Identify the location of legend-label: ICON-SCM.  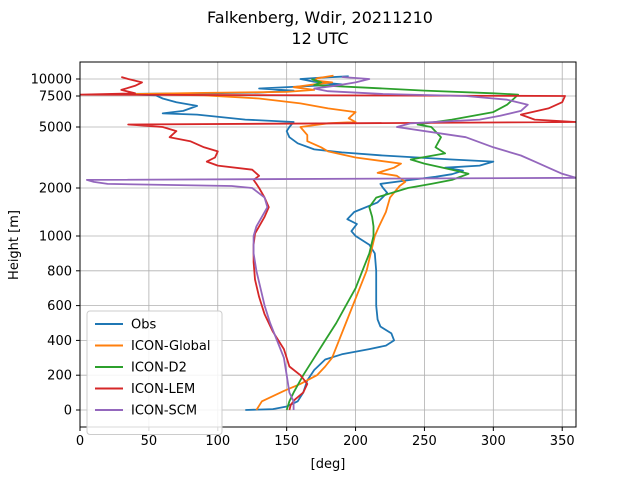
(164, 411).